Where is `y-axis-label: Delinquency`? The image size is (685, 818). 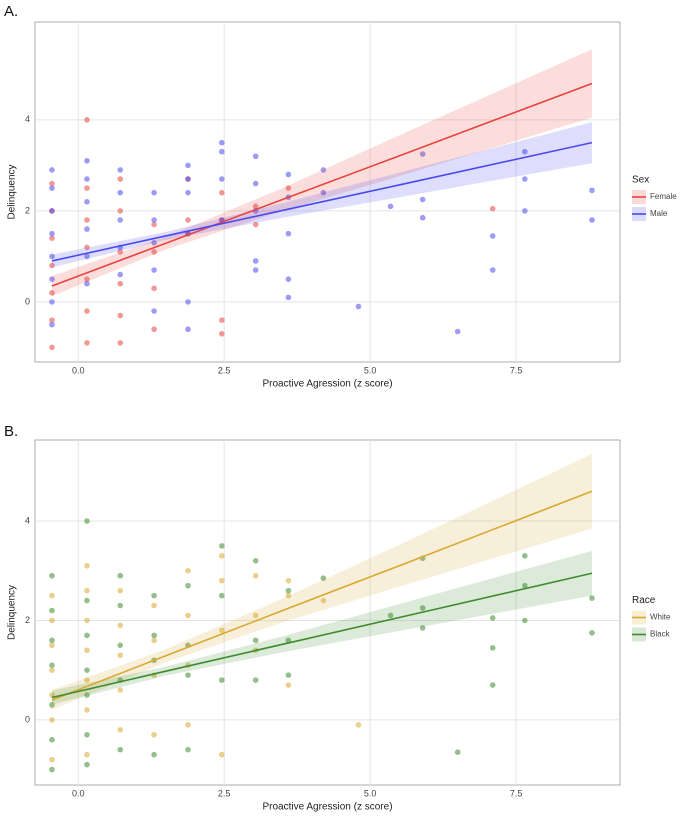 y-axis-label: Delinquency is located at coordinates (12, 191).